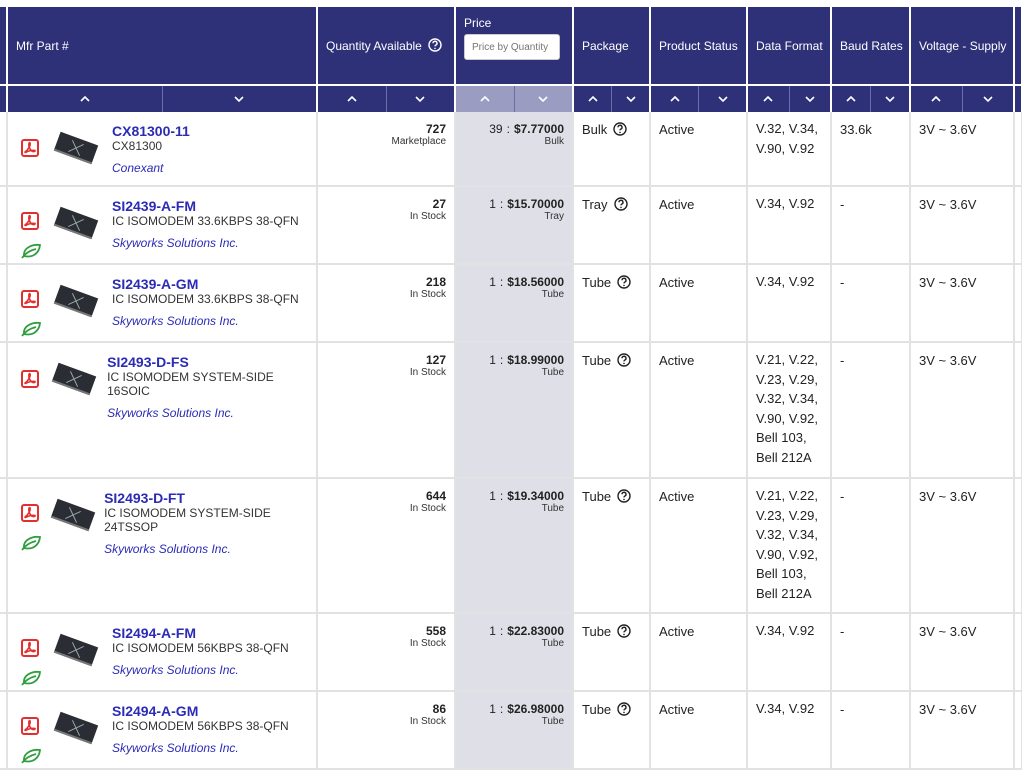  What do you see at coordinates (478, 23) in the screenshot?
I see `column-title: Price` at bounding box center [478, 23].